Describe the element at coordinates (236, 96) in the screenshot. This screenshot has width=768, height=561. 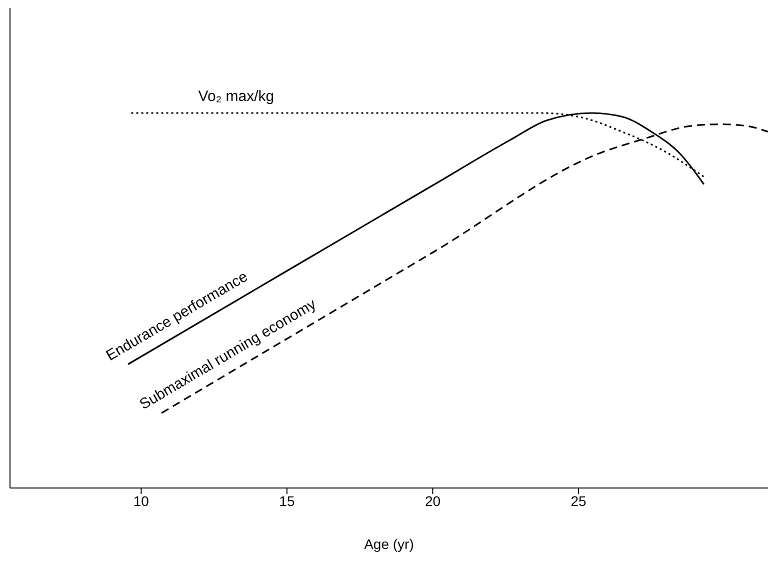
I see `series-label: Vo₂ max/kg` at that location.